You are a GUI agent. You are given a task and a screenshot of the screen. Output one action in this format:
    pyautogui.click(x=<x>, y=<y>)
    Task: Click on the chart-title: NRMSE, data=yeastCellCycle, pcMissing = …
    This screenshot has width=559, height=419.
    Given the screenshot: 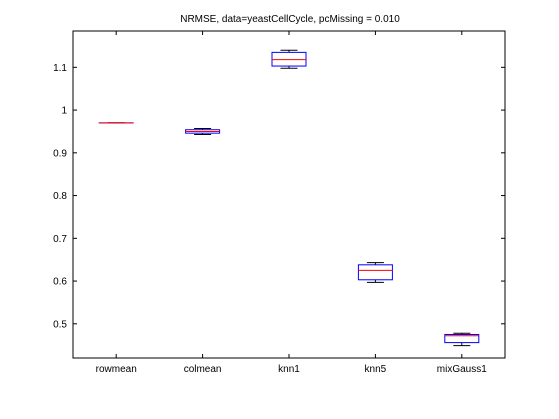 What is the action you would take?
    pyautogui.click(x=290, y=19)
    